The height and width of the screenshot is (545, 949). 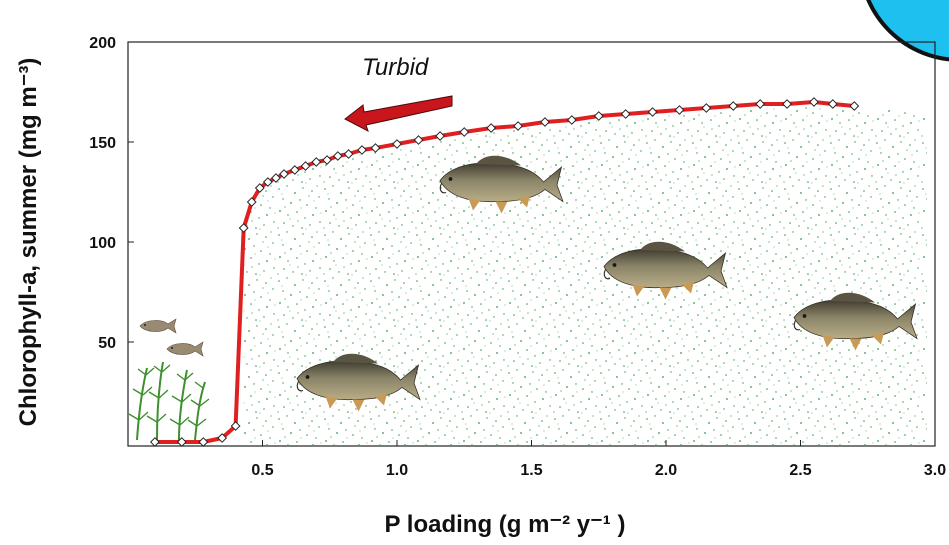 I want to click on turbid-arrow, so click(x=398, y=114).